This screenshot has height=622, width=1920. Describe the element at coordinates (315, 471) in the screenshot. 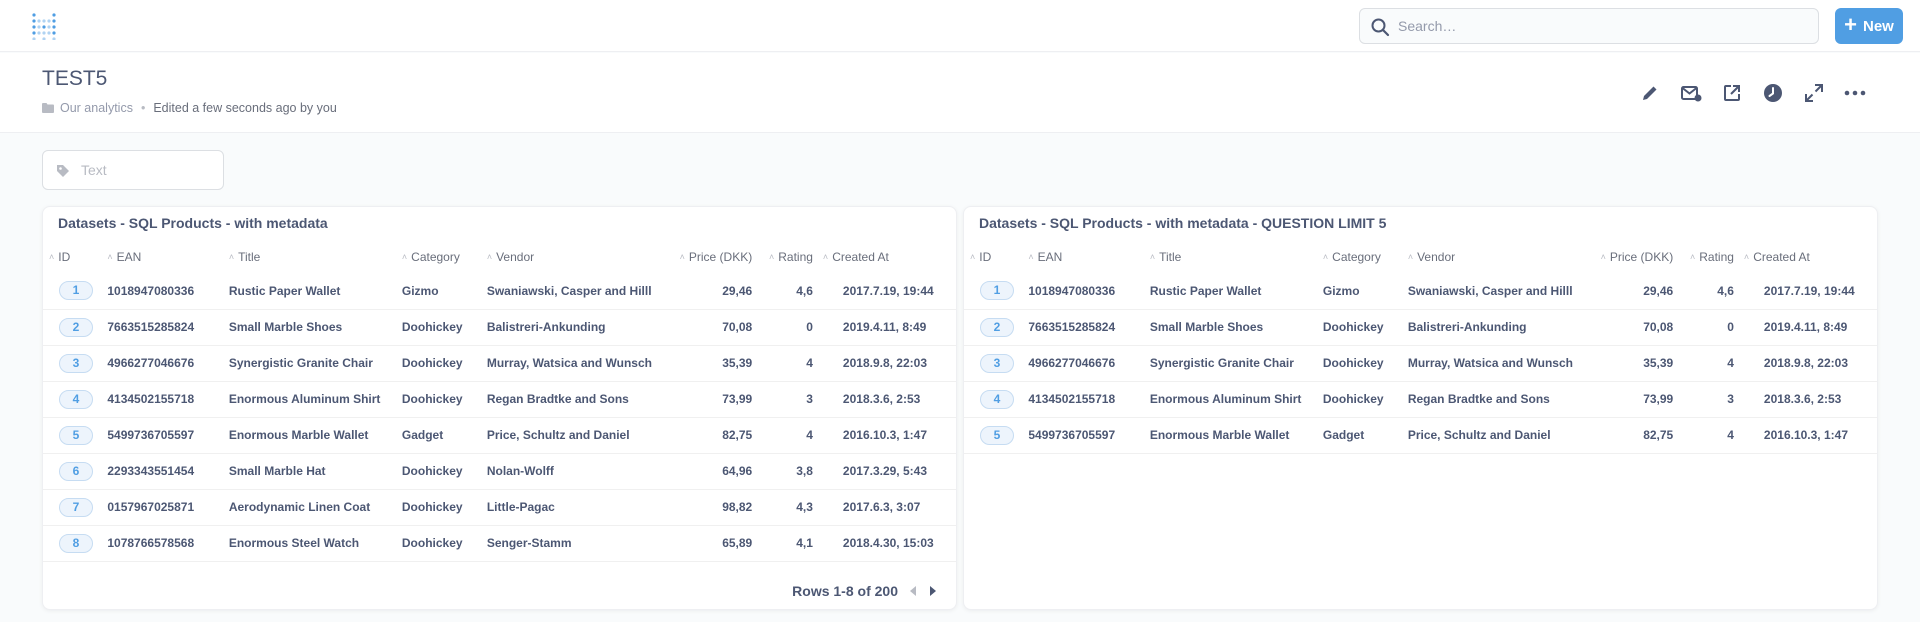

I see `table-cell: Small Marble Hat` at that location.